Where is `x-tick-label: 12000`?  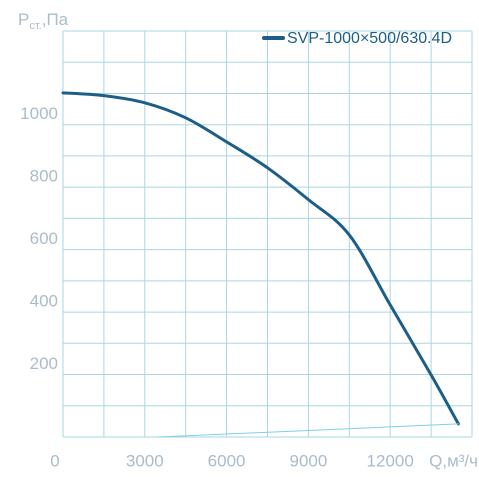
x-tick-label: 12000 is located at coordinates (390, 460).